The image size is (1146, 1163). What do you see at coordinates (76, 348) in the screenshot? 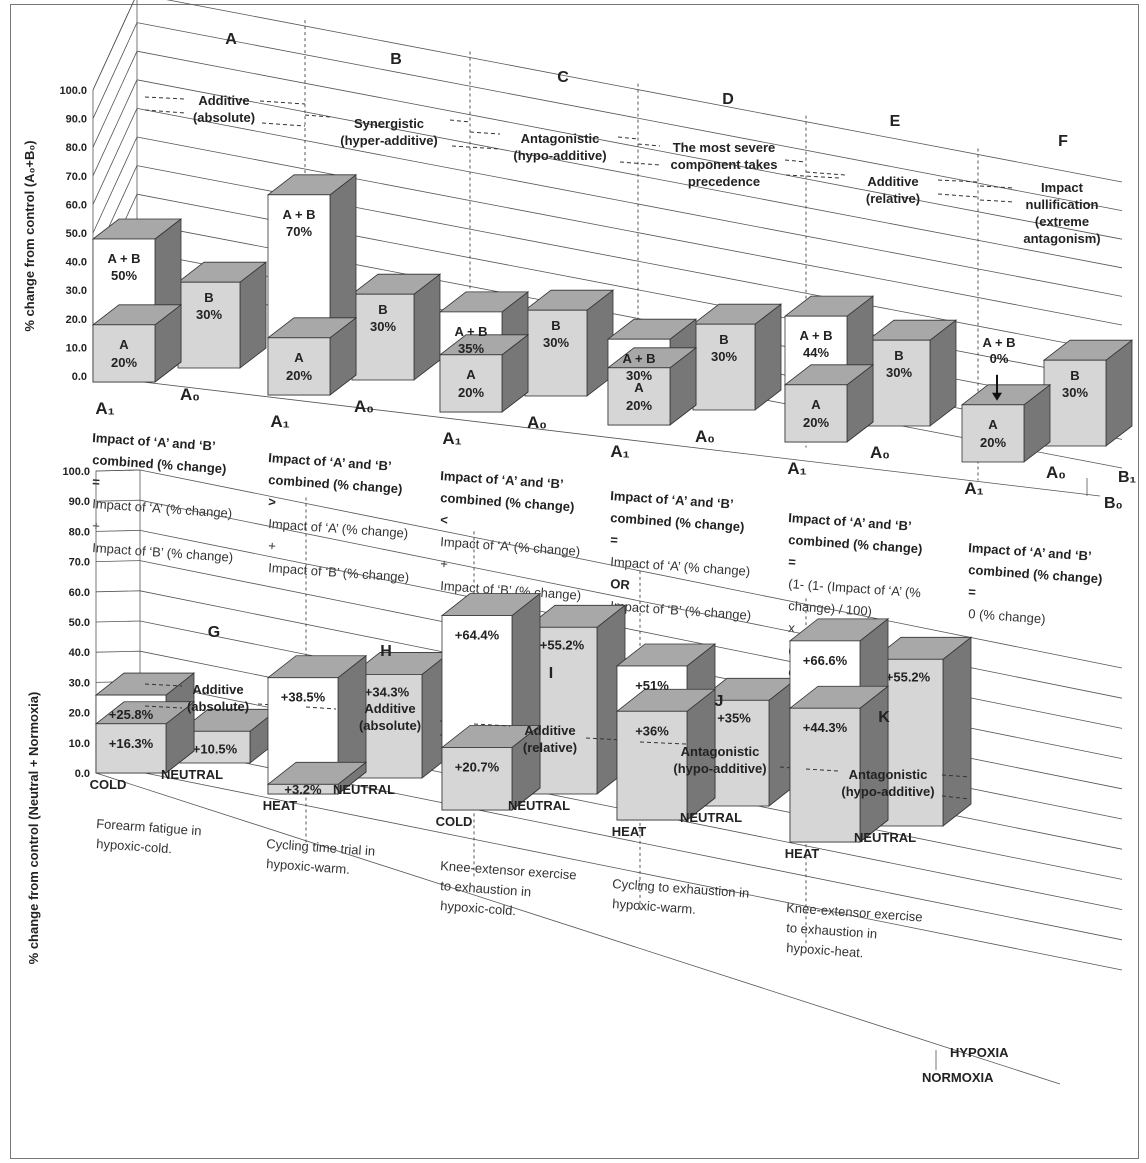
I see `y-tick-label: 10.0` at bounding box center [76, 348].